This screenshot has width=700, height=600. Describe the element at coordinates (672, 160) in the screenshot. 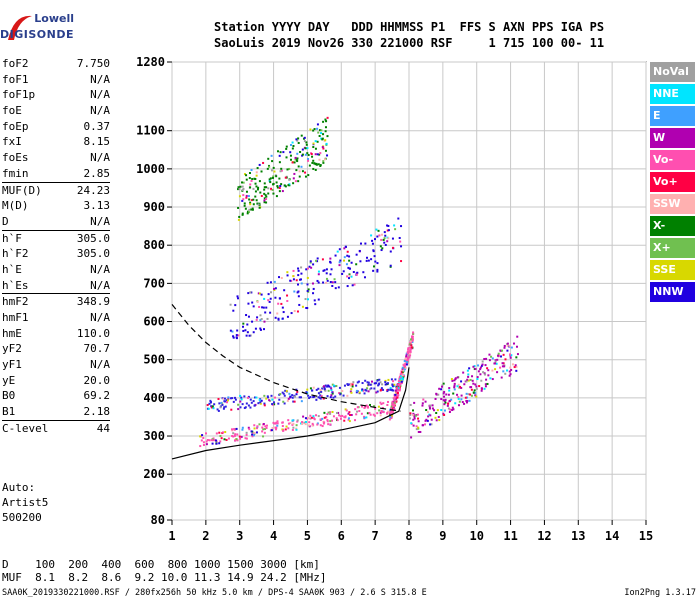

I see `legend-item: Vo-` at that location.